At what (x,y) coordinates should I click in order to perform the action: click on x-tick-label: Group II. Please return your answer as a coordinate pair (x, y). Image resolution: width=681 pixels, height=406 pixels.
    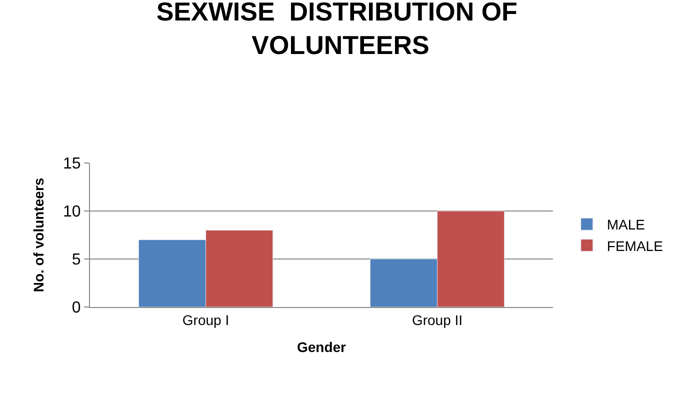
    Looking at the image, I should click on (437, 320).